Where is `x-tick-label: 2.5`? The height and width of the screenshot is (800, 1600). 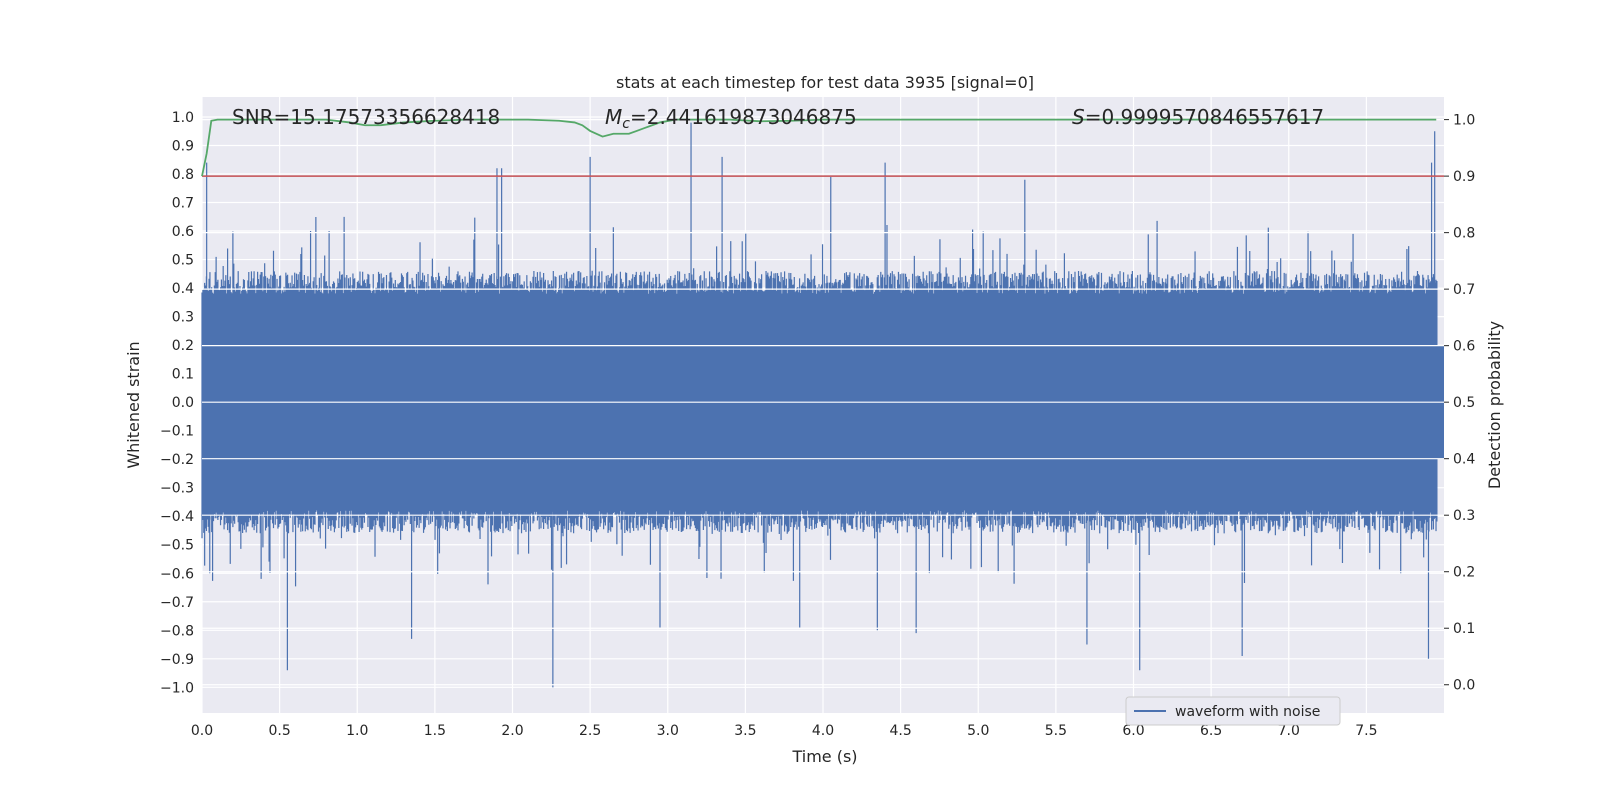 x-tick-label: 2.5 is located at coordinates (590, 731).